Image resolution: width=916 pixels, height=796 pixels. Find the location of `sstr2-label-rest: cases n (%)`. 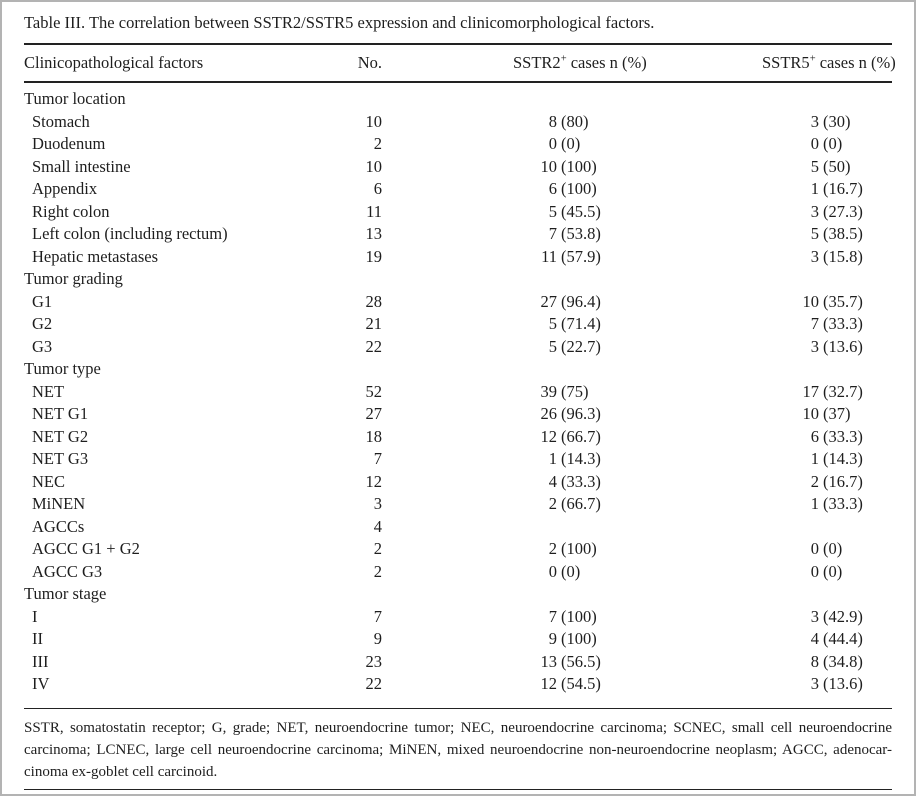

sstr2-label-rest: cases n (%) is located at coordinates (606, 62).